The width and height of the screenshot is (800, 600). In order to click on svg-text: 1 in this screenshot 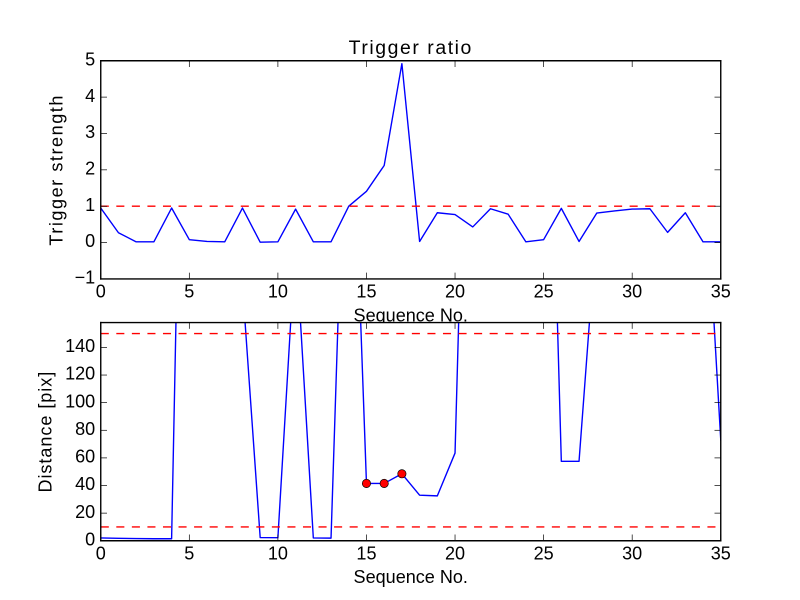, I will do `click(90, 205)`.